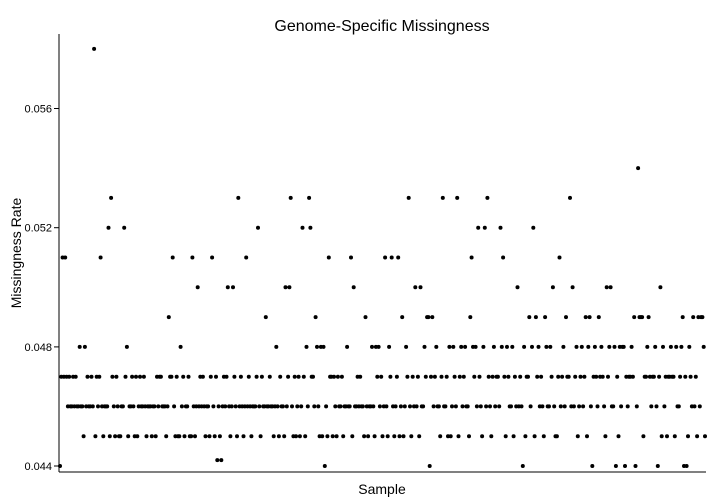 The width and height of the screenshot is (720, 504). I want to click on y-axis-label: Missingness Rate, so click(16, 253).